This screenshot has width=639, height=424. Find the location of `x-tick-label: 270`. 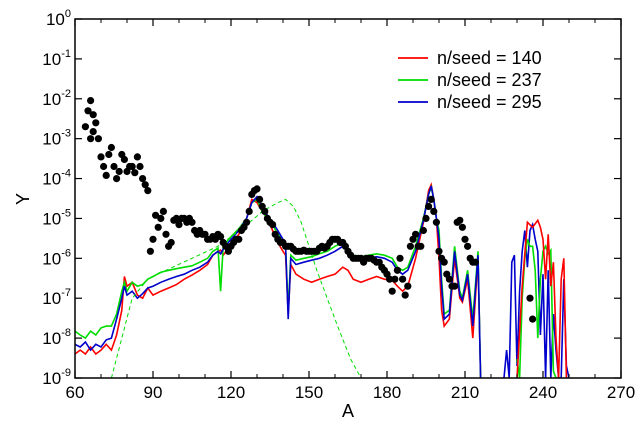

x-tick-label: 270 is located at coordinates (621, 392).